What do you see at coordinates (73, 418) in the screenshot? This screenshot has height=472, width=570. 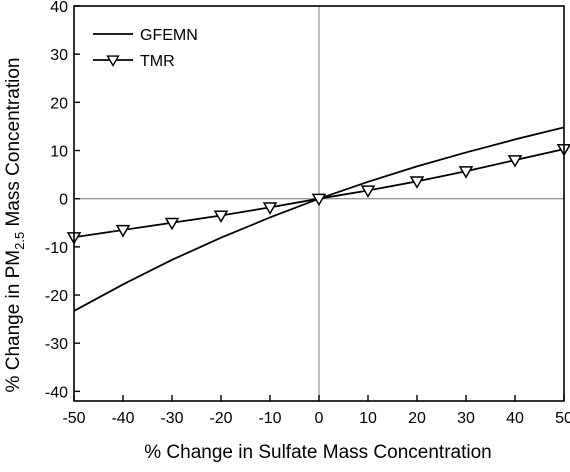 I see `x-tick-label: -50` at bounding box center [73, 418].